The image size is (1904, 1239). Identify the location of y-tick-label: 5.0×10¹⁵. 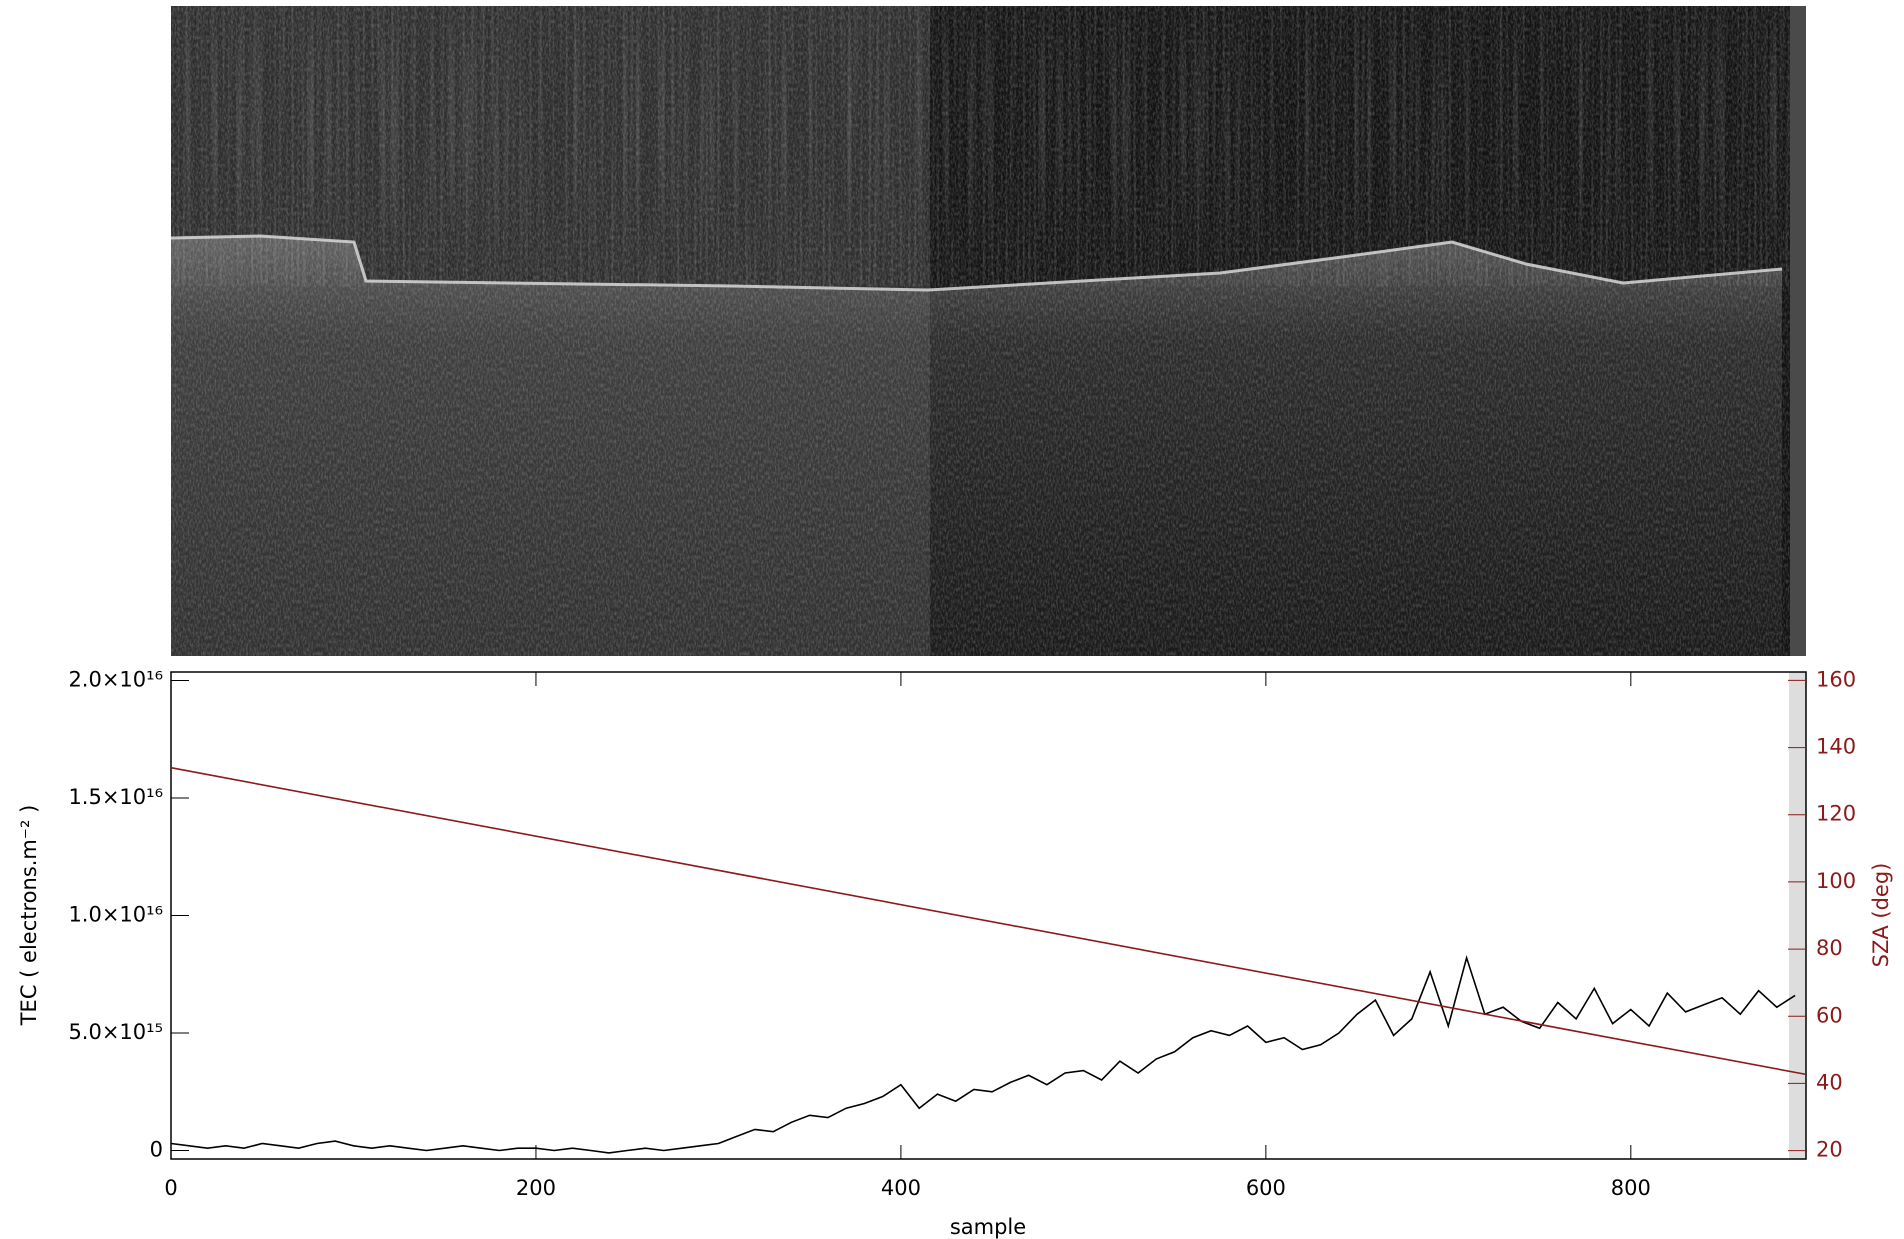
(115, 1032).